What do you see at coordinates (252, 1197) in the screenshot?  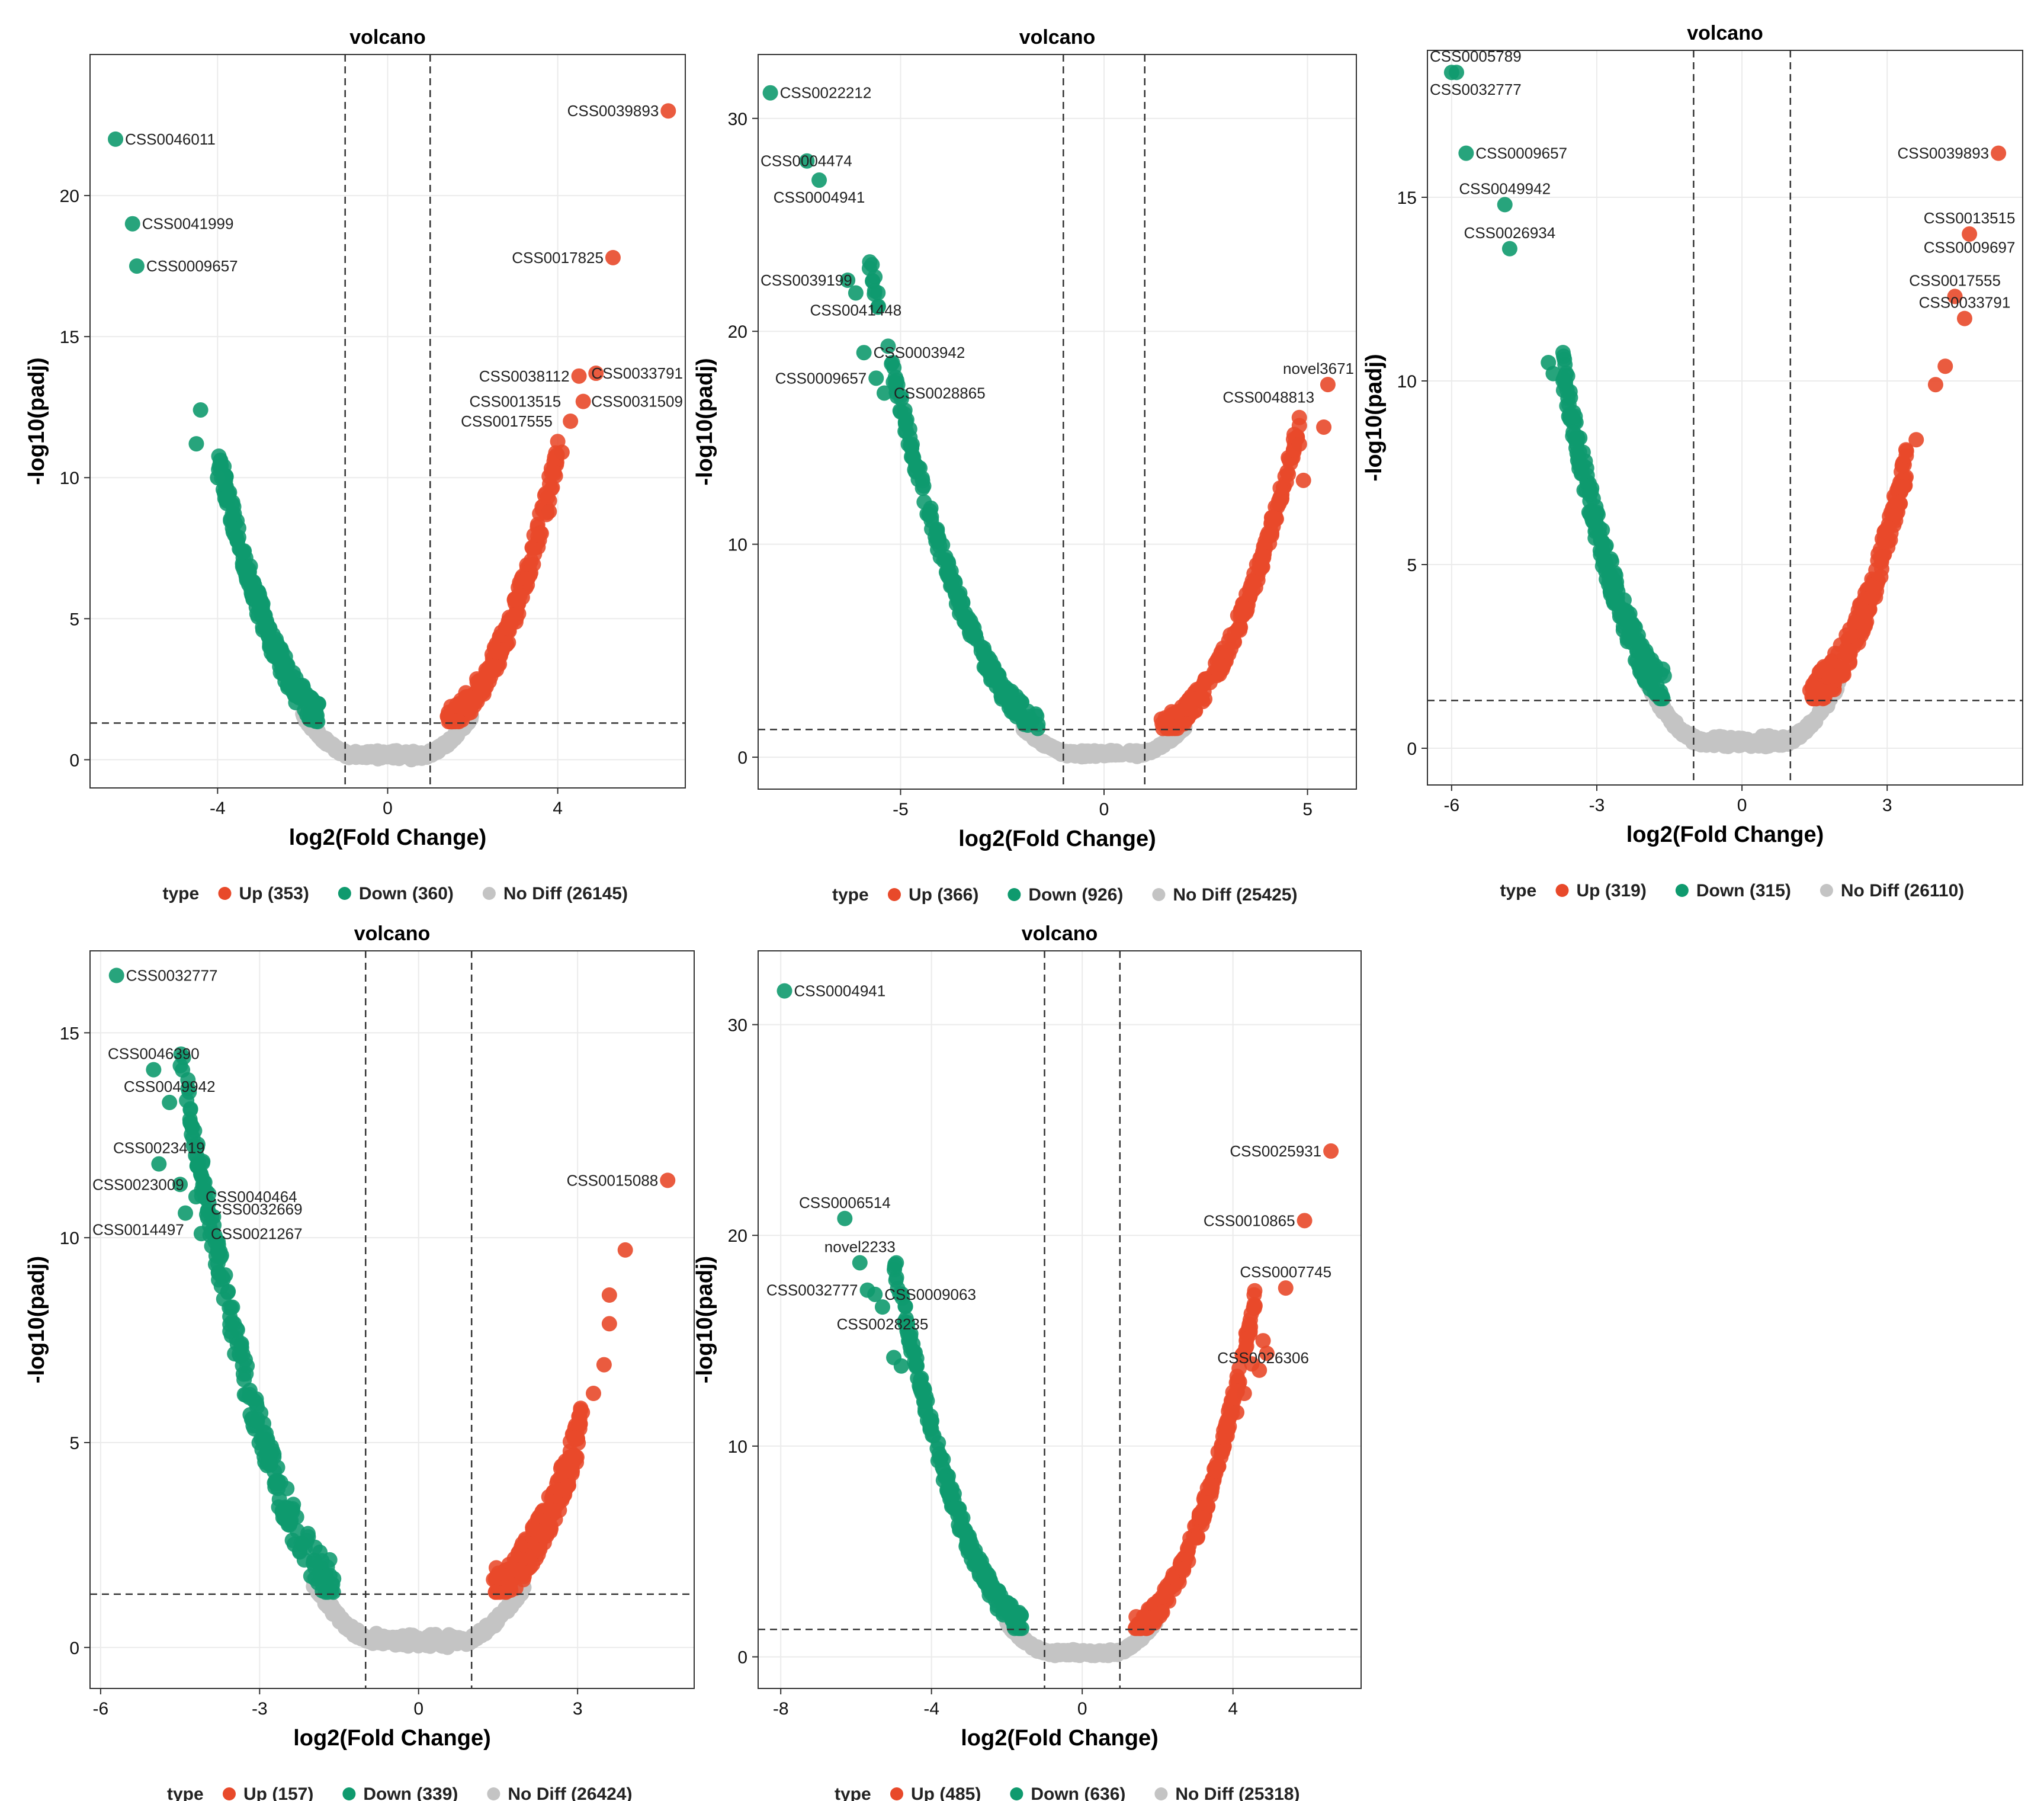 I see `gene-label: CSS0040464` at bounding box center [252, 1197].